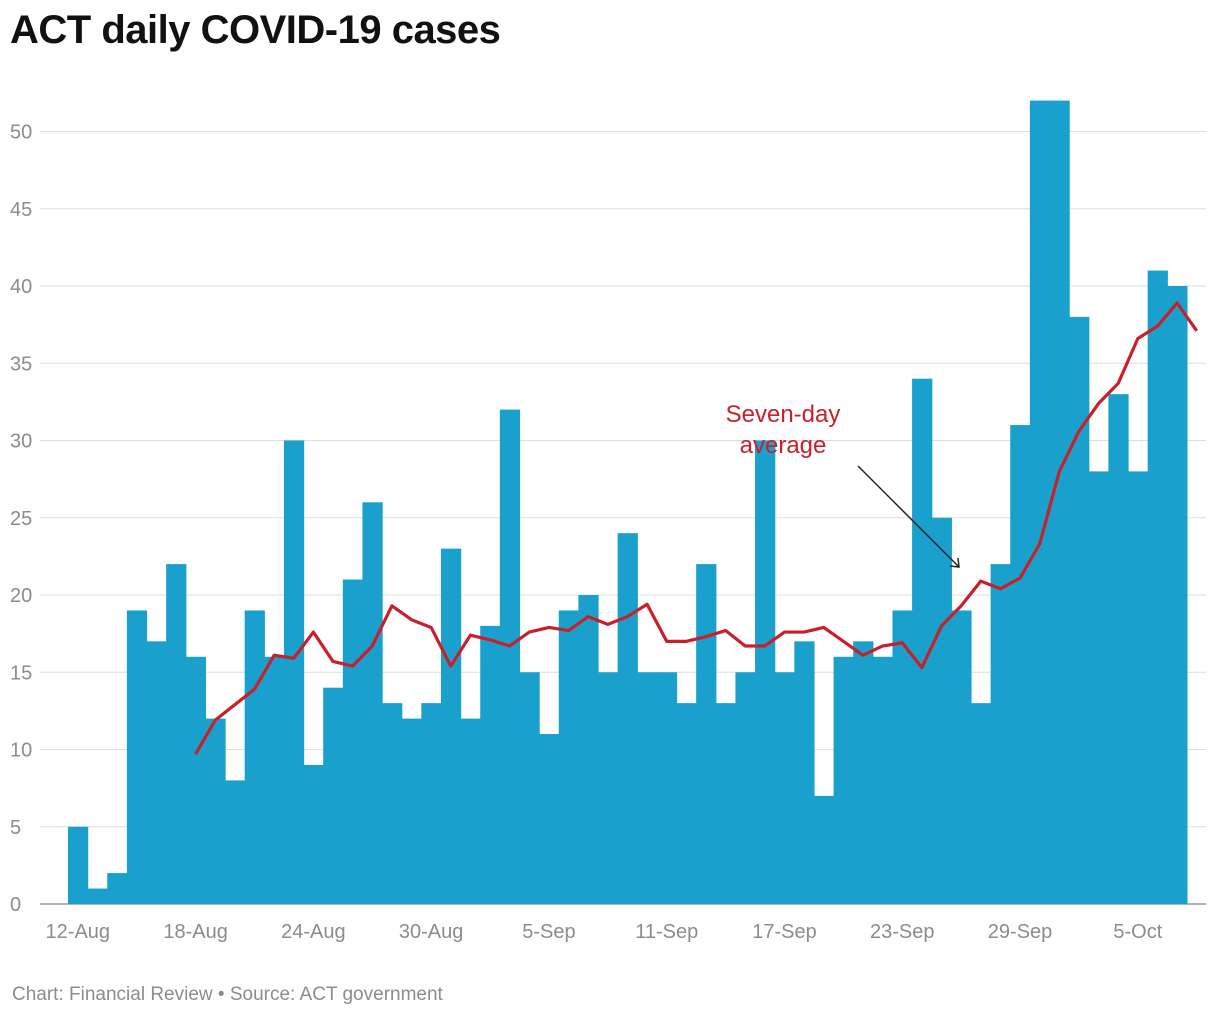  I want to click on x-tick-label: 18-Aug, so click(195, 932).